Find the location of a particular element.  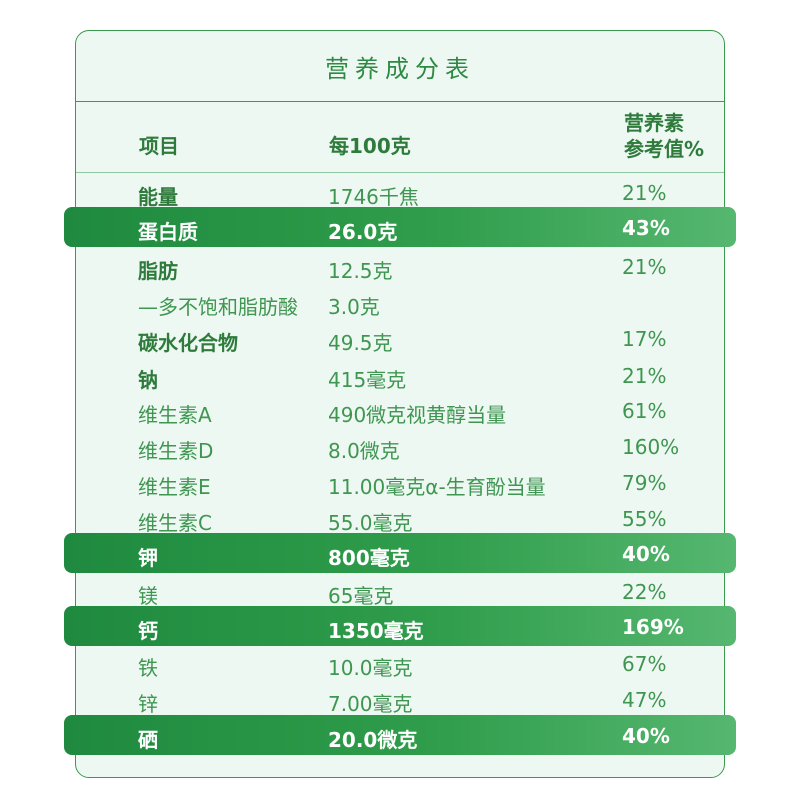

row-name: 维生素A is located at coordinates (175, 415).